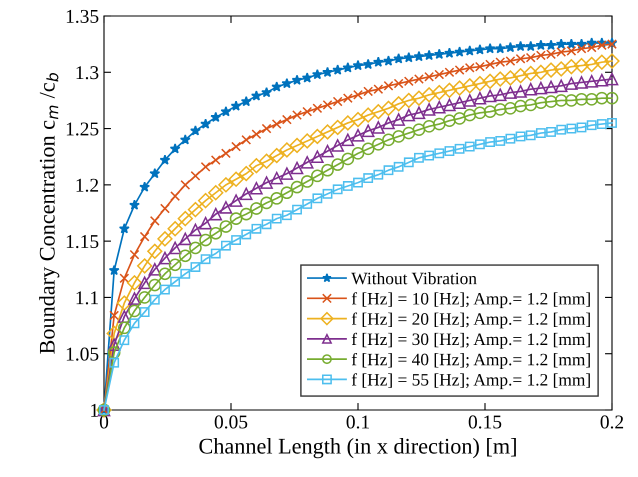 The height and width of the screenshot is (477, 638). I want to click on legend-label: f [Hz] = 40 [Hz]; Amp.= 1.2 [mm], so click(471, 360).